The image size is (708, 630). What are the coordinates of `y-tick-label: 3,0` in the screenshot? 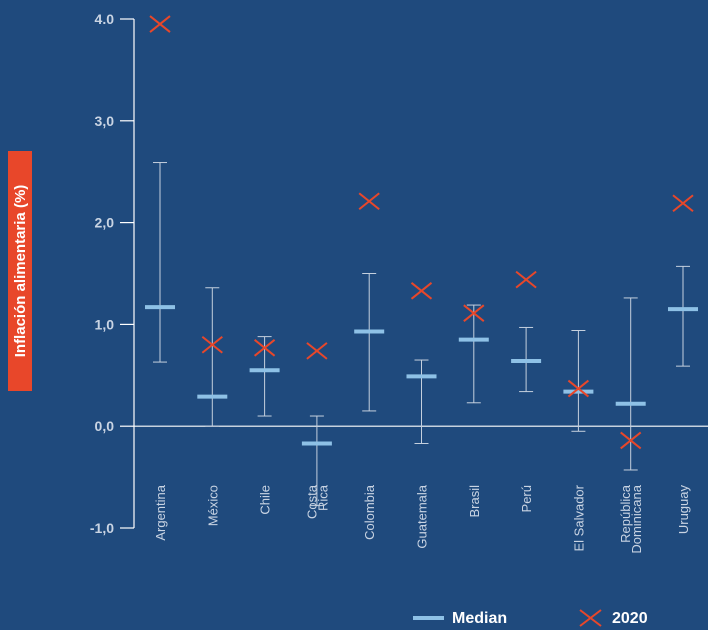 It's located at (105, 121).